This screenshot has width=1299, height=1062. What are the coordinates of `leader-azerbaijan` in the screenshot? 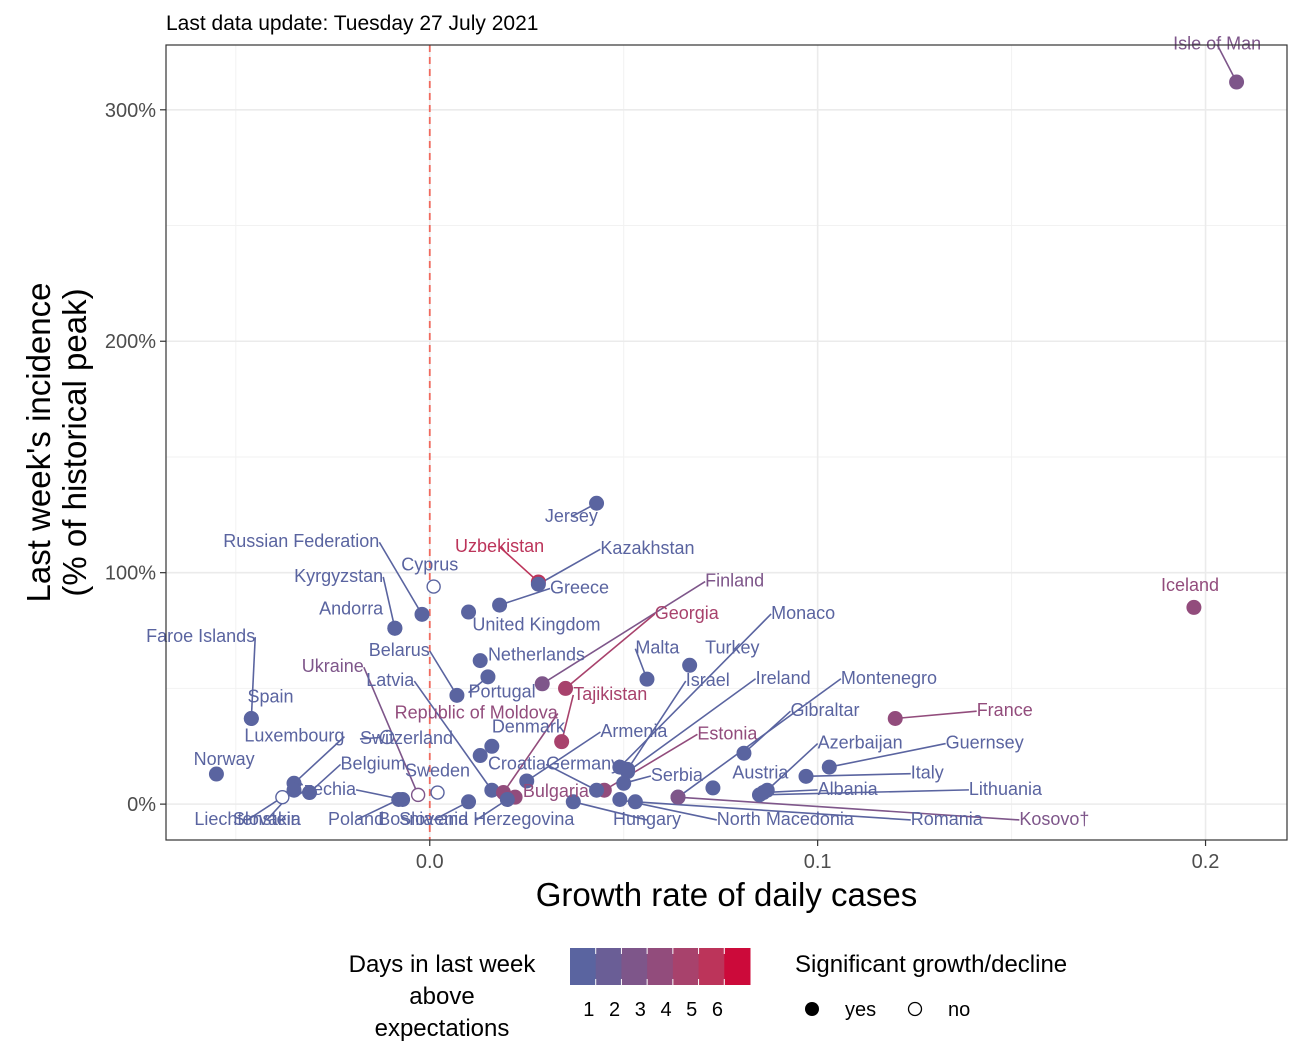 It's located at (792, 766).